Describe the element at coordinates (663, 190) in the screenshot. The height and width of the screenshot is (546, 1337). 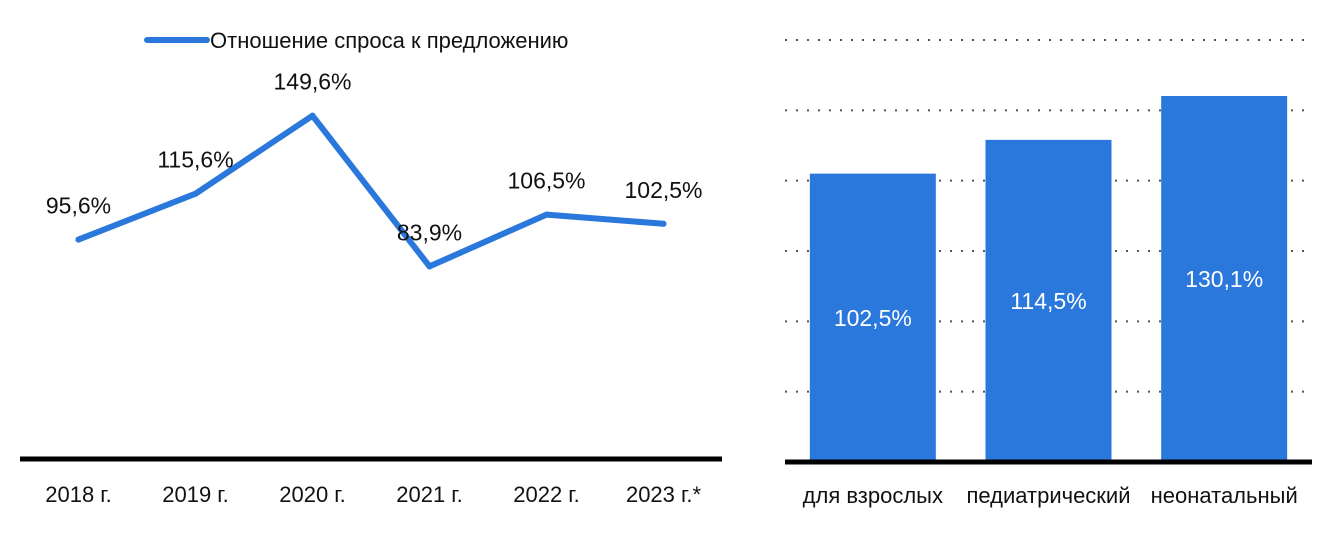
I see `line-data-label-5: 102,5%` at that location.